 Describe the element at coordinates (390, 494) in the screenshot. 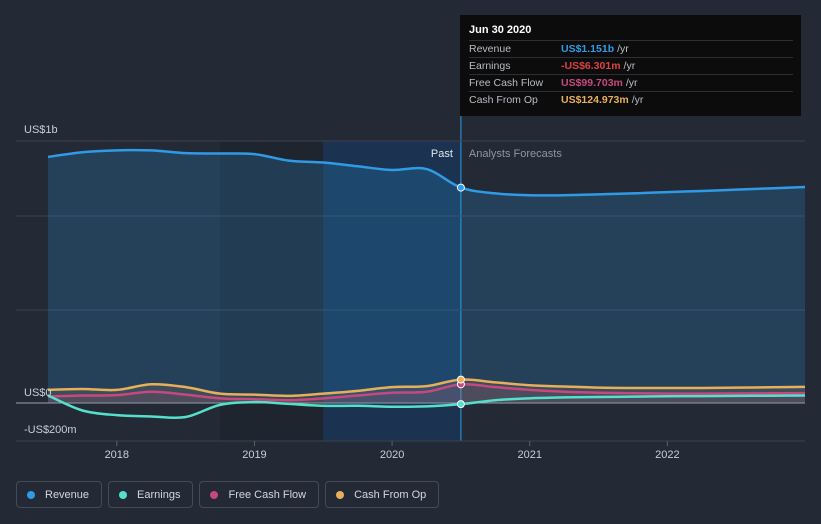

I see `legend-label: Cash From Op` at that location.